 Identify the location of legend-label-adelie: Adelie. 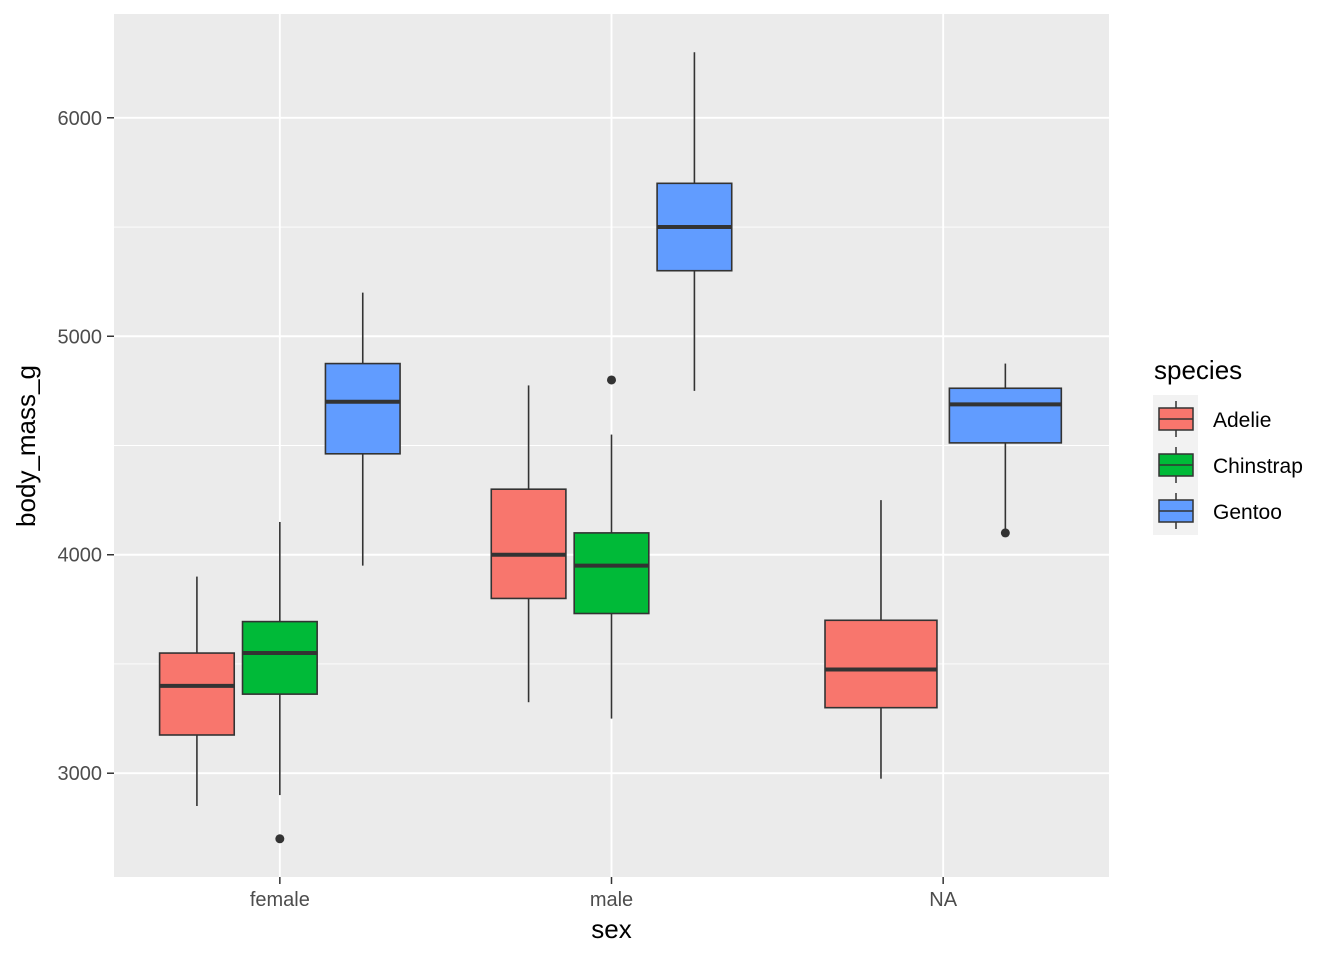
(1242, 420).